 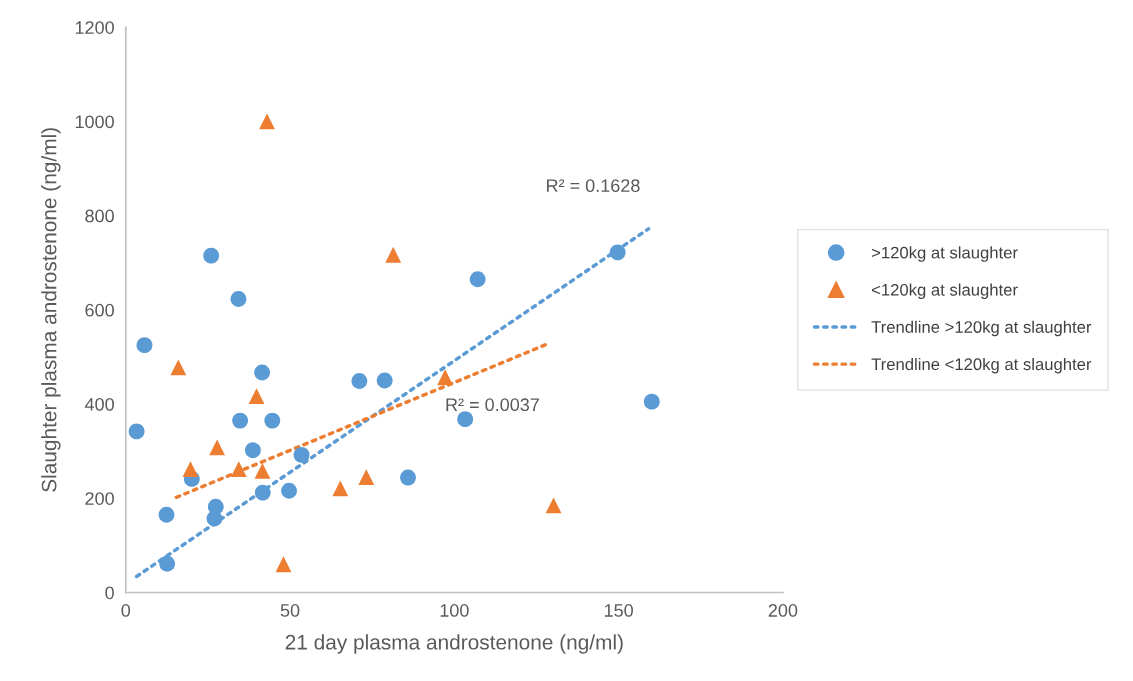 What do you see at coordinates (944, 291) in the screenshot?
I see `legend-label: <120kg at slaughter` at bounding box center [944, 291].